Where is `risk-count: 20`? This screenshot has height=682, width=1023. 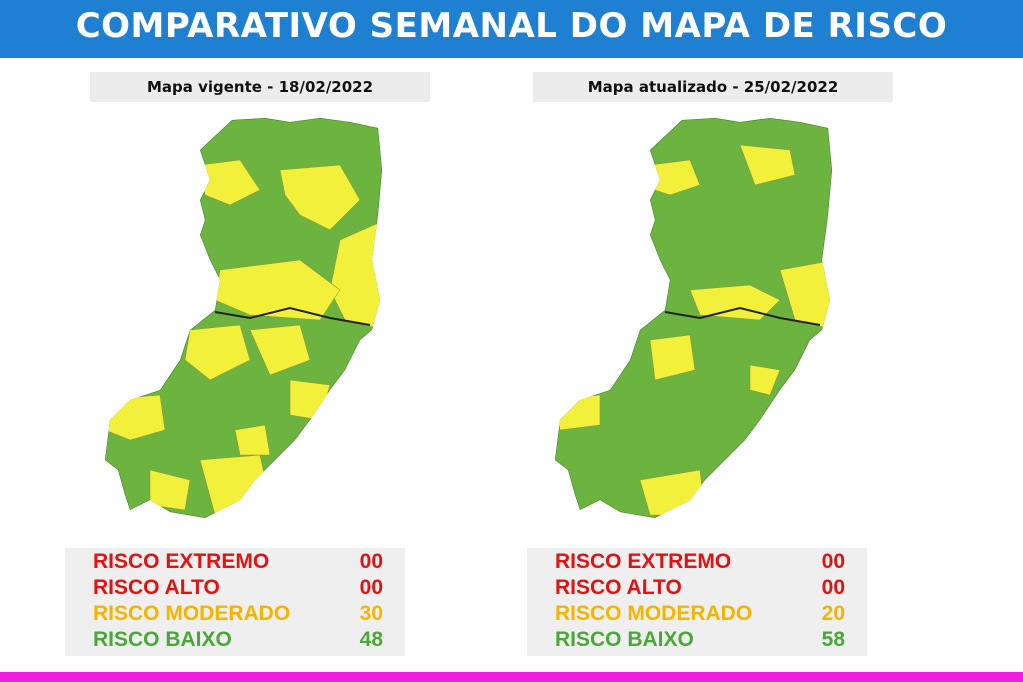 risk-count: 20 is located at coordinates (833, 613).